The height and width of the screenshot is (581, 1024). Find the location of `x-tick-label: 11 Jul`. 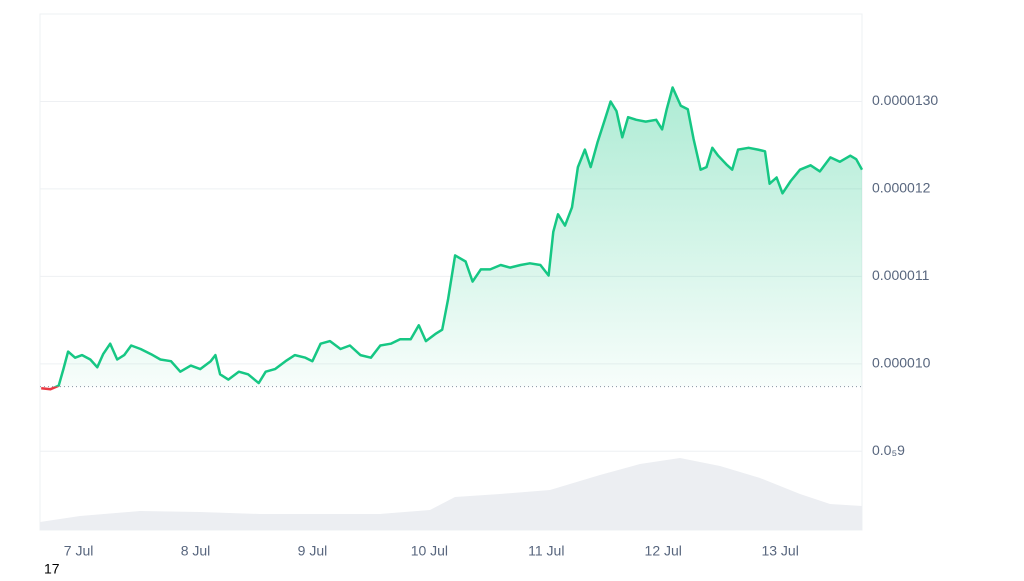

x-tick-label: 11 Jul is located at coordinates (546, 551).